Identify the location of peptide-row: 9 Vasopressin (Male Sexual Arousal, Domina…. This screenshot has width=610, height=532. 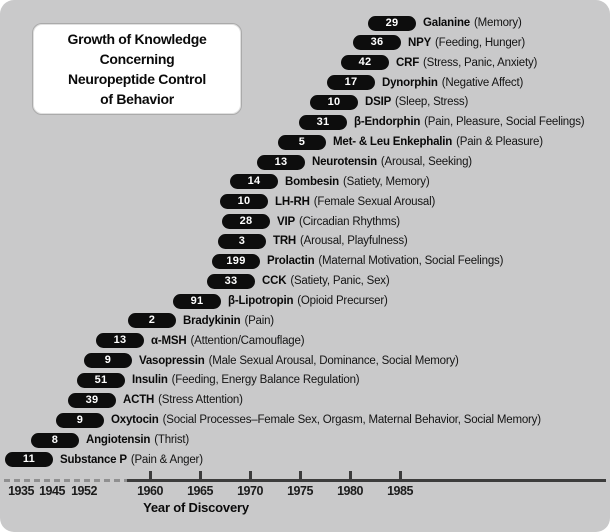
(271, 361).